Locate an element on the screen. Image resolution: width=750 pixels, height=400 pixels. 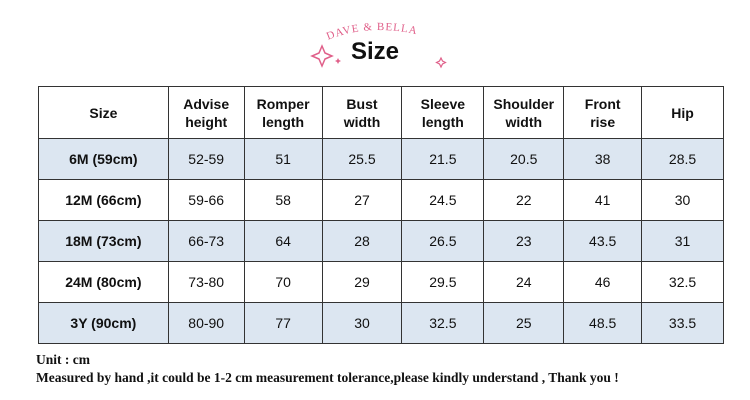
table-cell: 23 is located at coordinates (524, 241).